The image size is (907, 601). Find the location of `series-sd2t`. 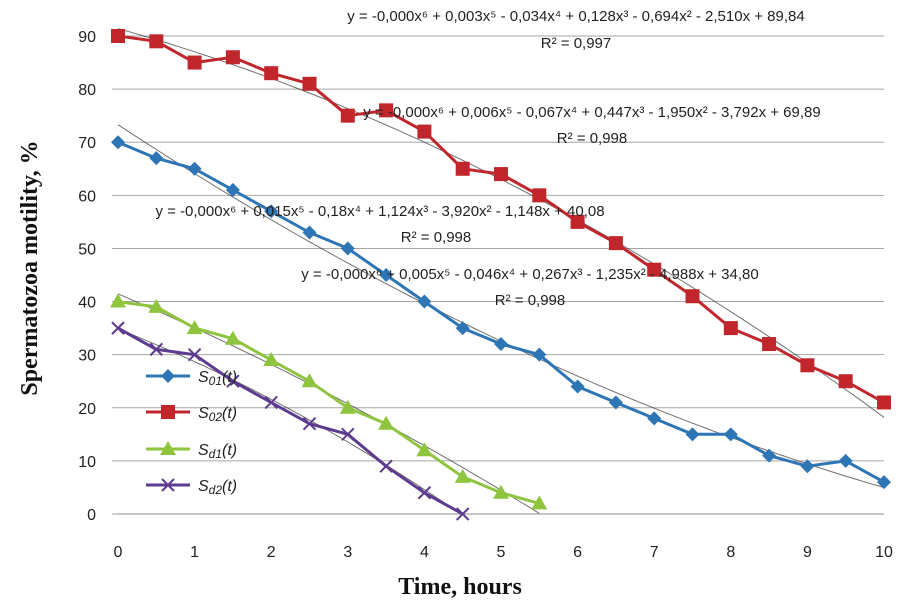

series-sd2t is located at coordinates (290, 421).